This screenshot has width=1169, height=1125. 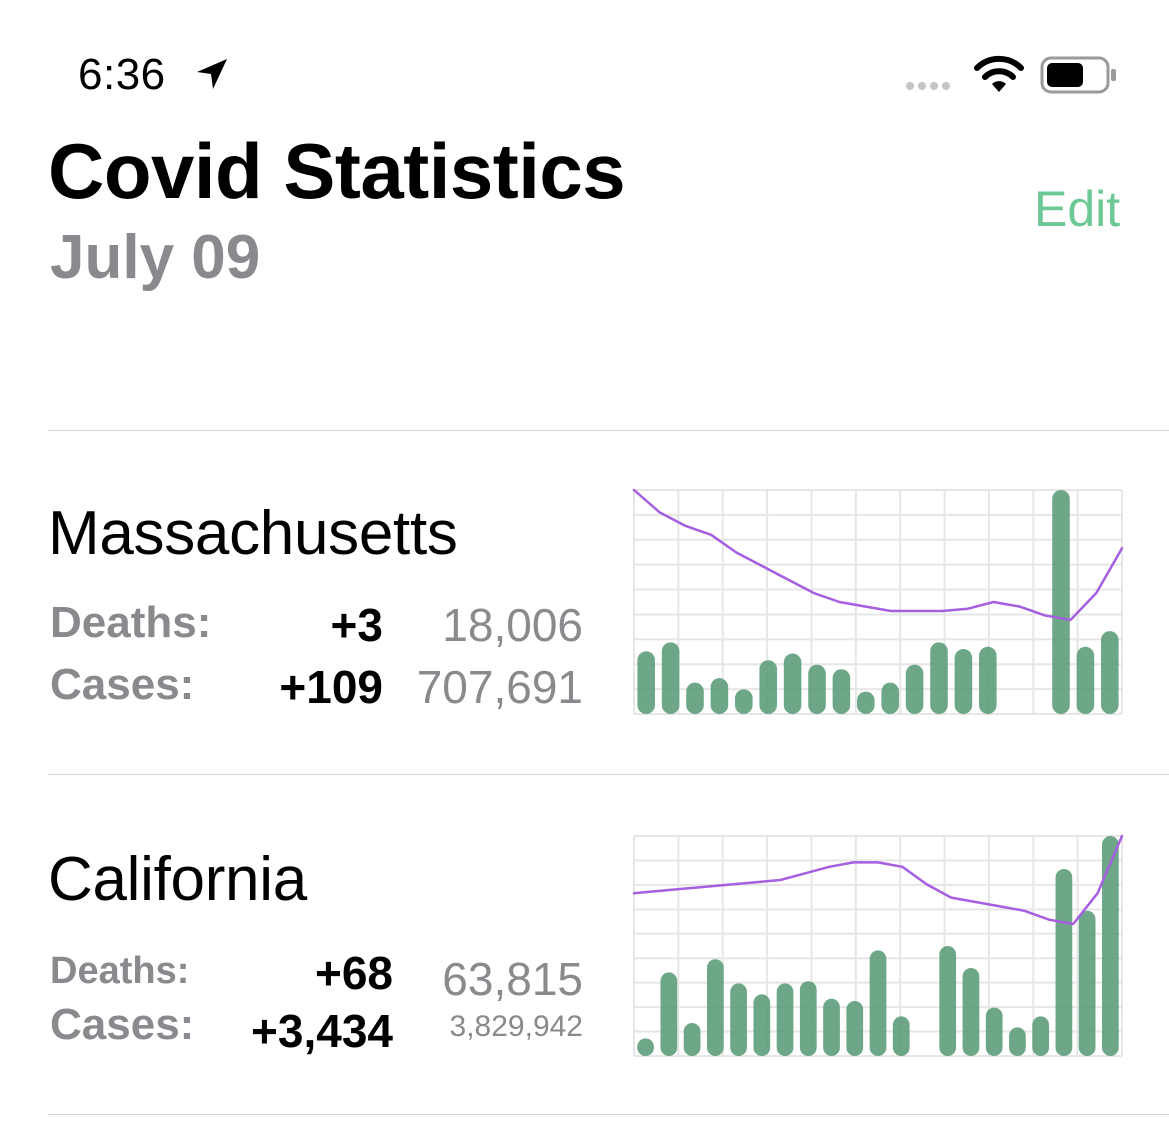 What do you see at coordinates (584, 55) in the screenshot?
I see `status-bar: 6:36` at bounding box center [584, 55].